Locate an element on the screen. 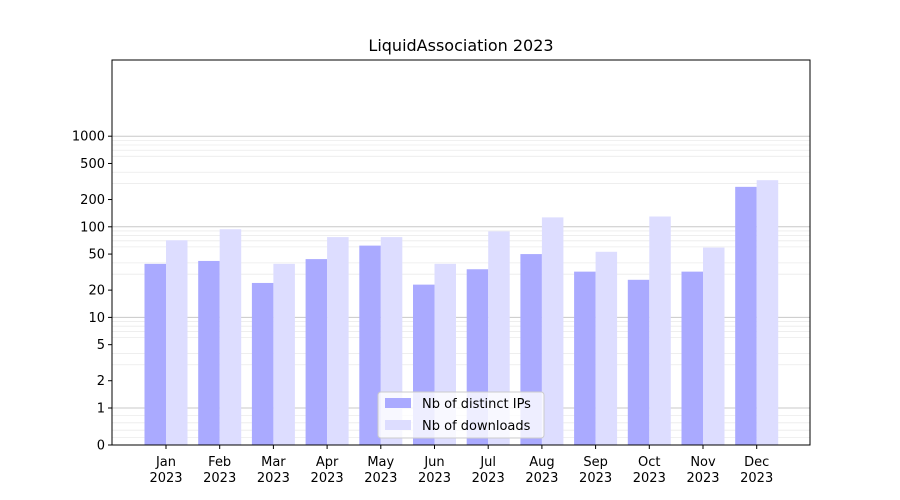  y-tick-label: 50 is located at coordinates (96, 255).